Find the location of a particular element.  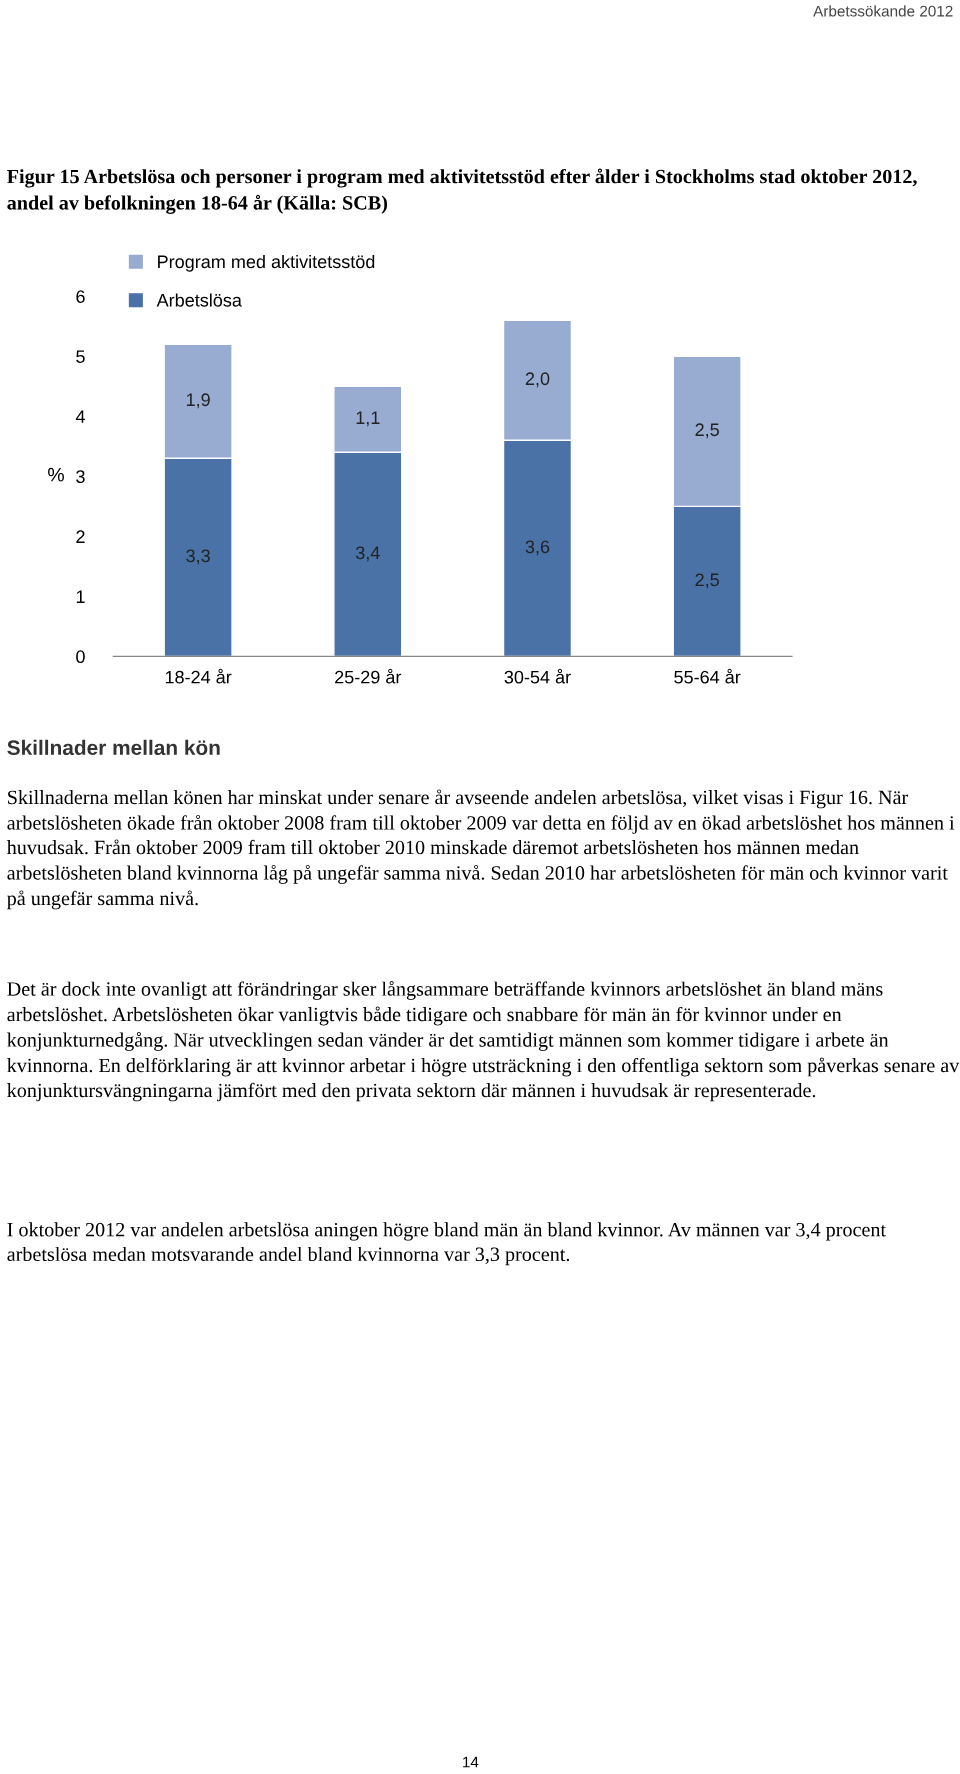

text: Skillnader mellan kön is located at coordinates (113, 747).